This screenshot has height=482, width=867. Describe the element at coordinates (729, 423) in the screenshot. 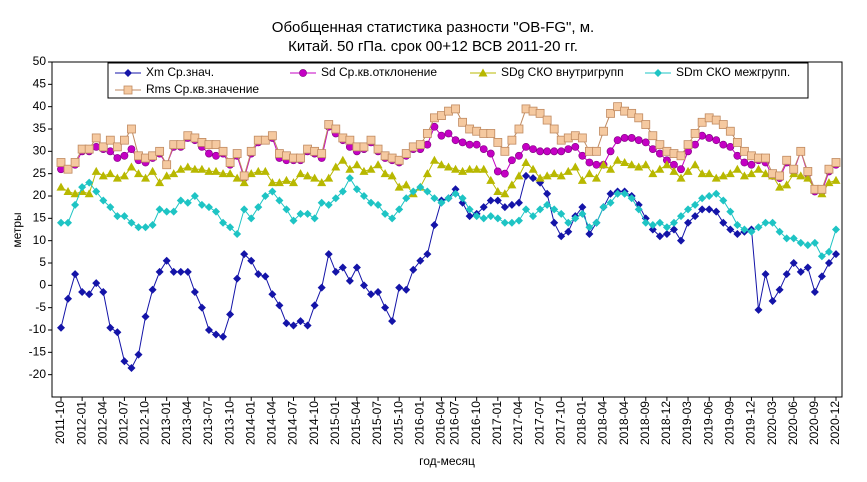

I see `x-tick-label: 2019-09` at that location.